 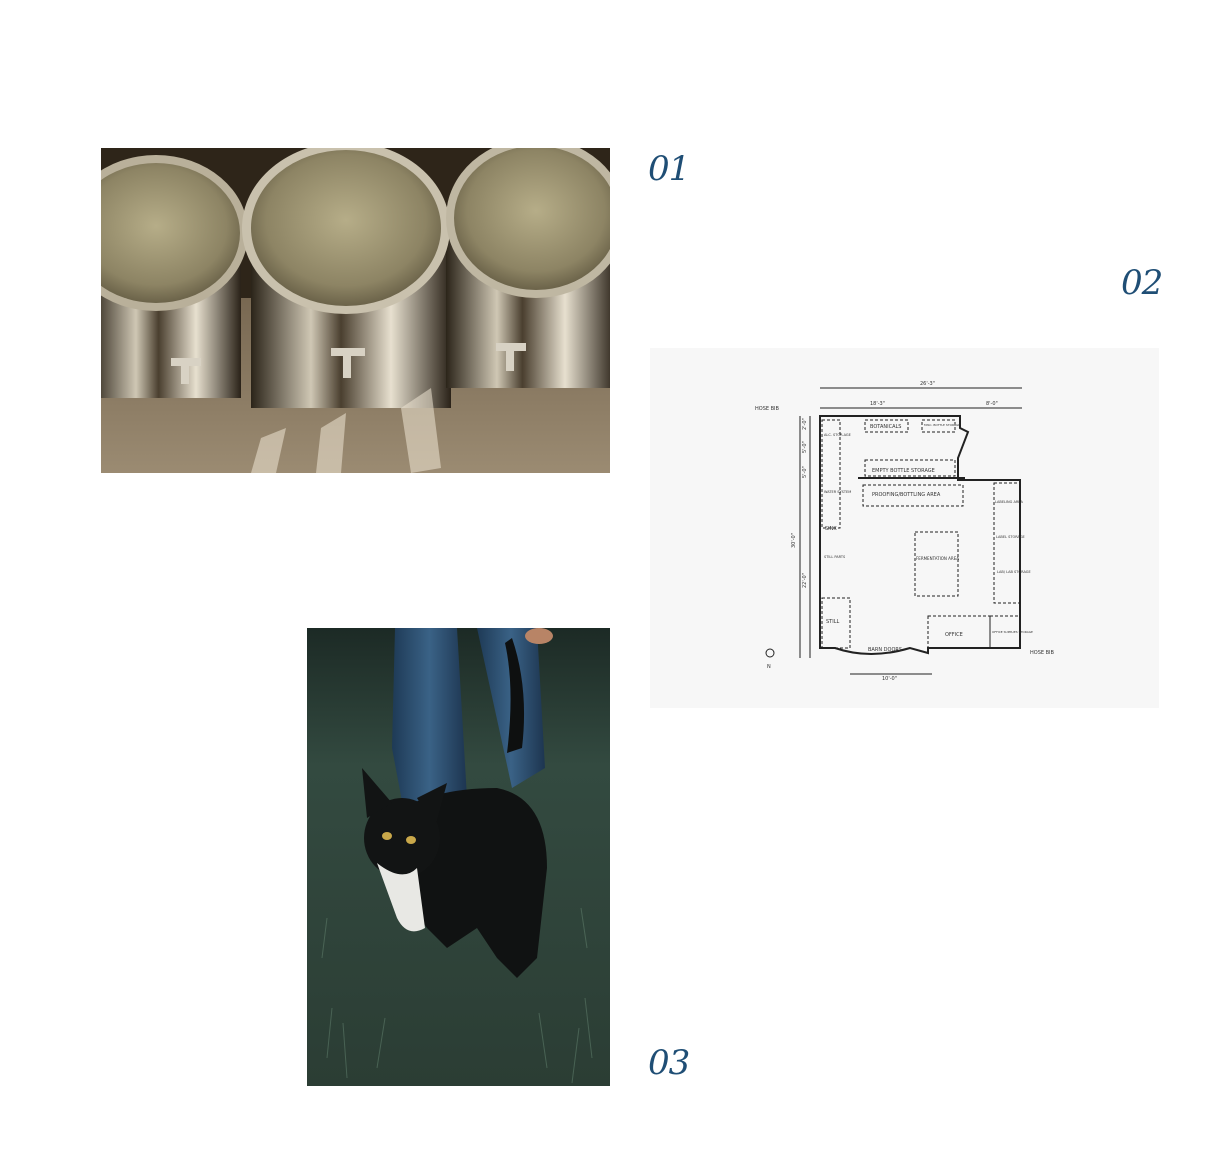 I want to click on plan-dim-small-1: 2'-0", so click(x=805, y=424).